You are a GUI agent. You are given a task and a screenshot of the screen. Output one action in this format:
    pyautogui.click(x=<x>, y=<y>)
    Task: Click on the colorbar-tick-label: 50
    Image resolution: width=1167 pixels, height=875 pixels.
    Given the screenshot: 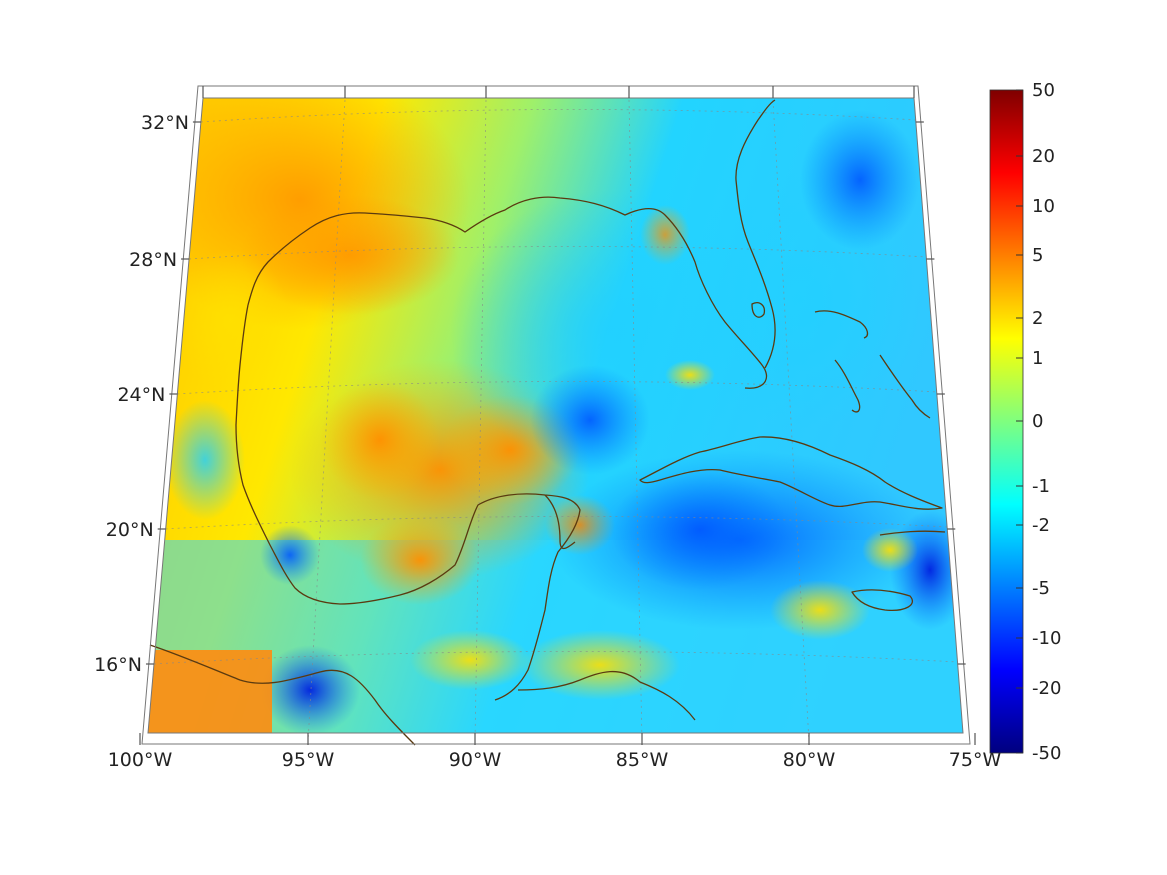 What is the action you would take?
    pyautogui.click(x=1043, y=90)
    